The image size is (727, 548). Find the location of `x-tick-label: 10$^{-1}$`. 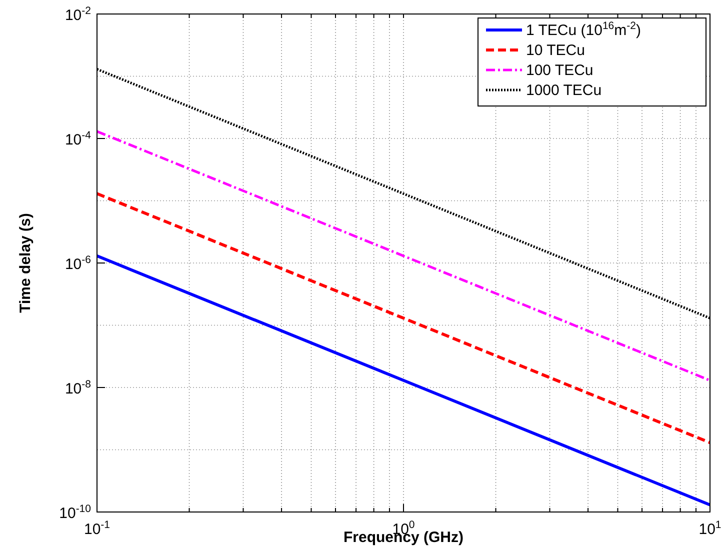

x-tick-label: 10$^{-1}$ is located at coordinates (97, 528).